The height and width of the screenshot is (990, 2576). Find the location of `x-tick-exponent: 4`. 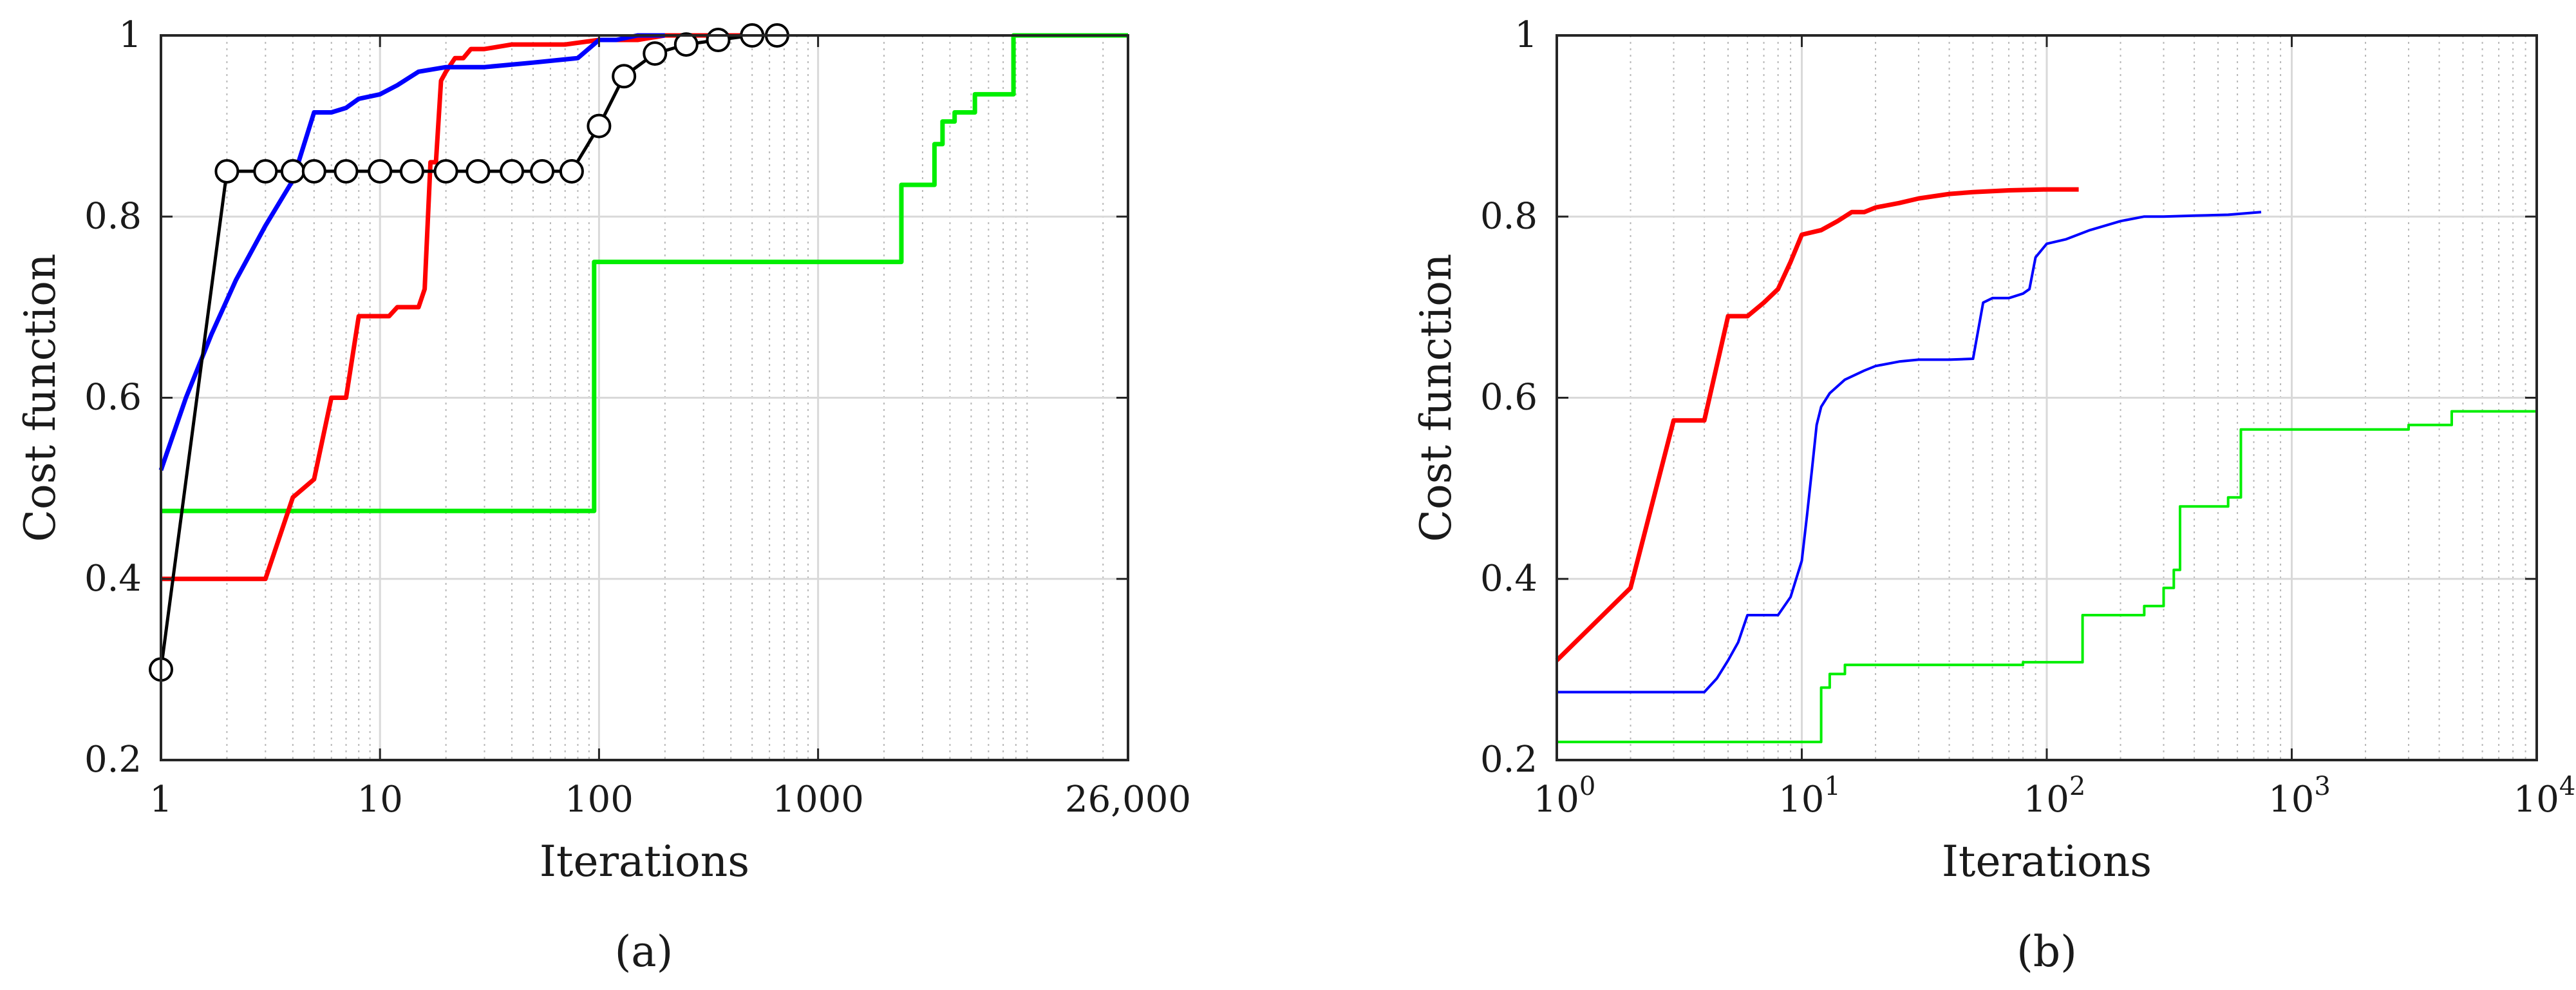

x-tick-exponent: 4 is located at coordinates (2567, 786).